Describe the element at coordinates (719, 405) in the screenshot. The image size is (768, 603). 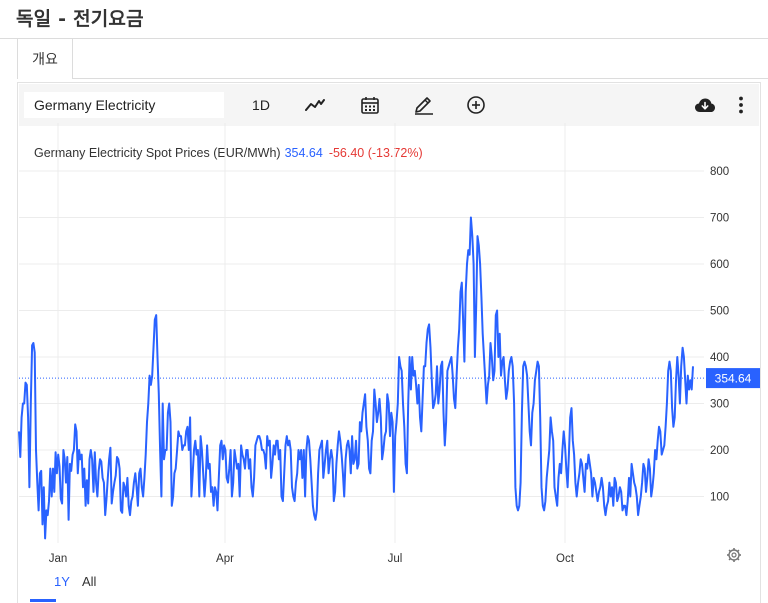
I see `y-tick-label: 300` at that location.